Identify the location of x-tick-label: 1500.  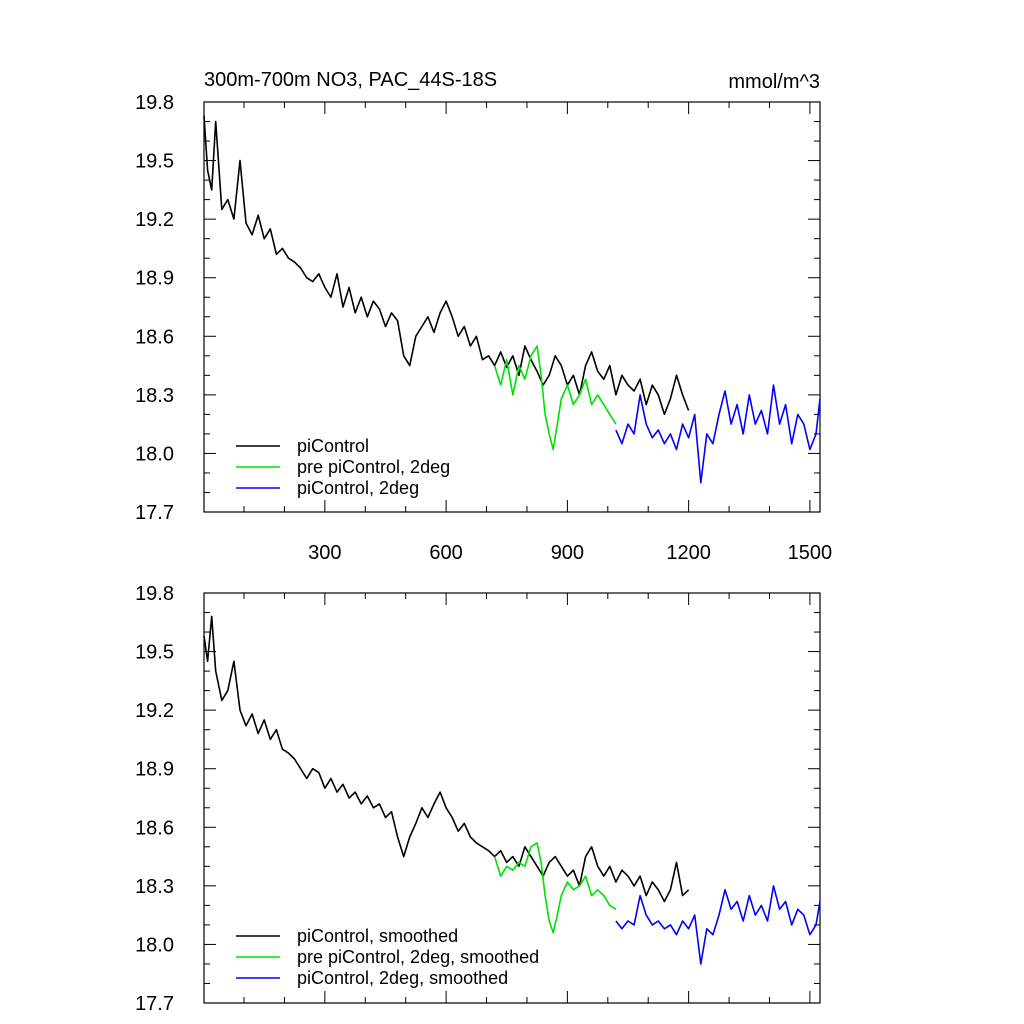
(810, 553).